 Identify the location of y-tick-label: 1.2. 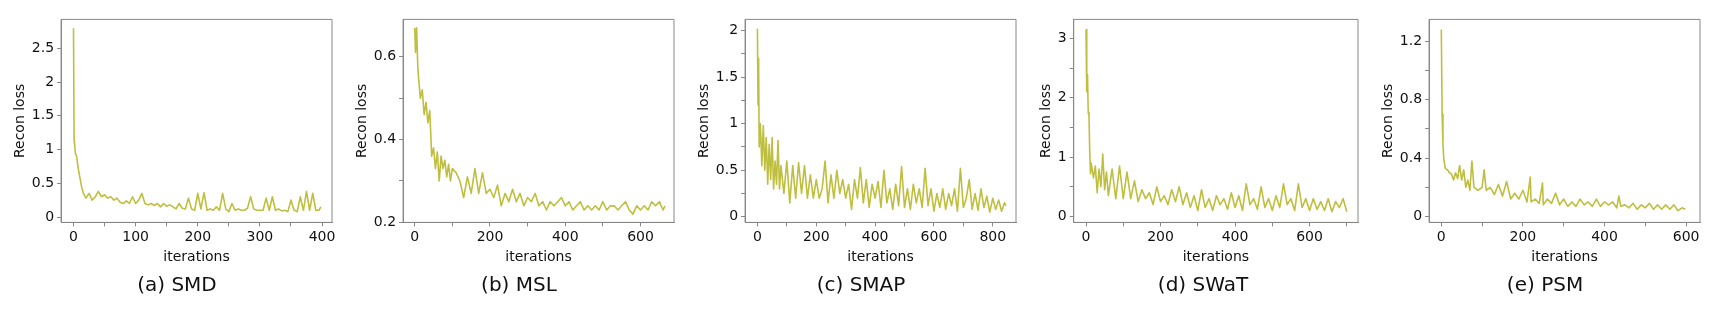
(1411, 39).